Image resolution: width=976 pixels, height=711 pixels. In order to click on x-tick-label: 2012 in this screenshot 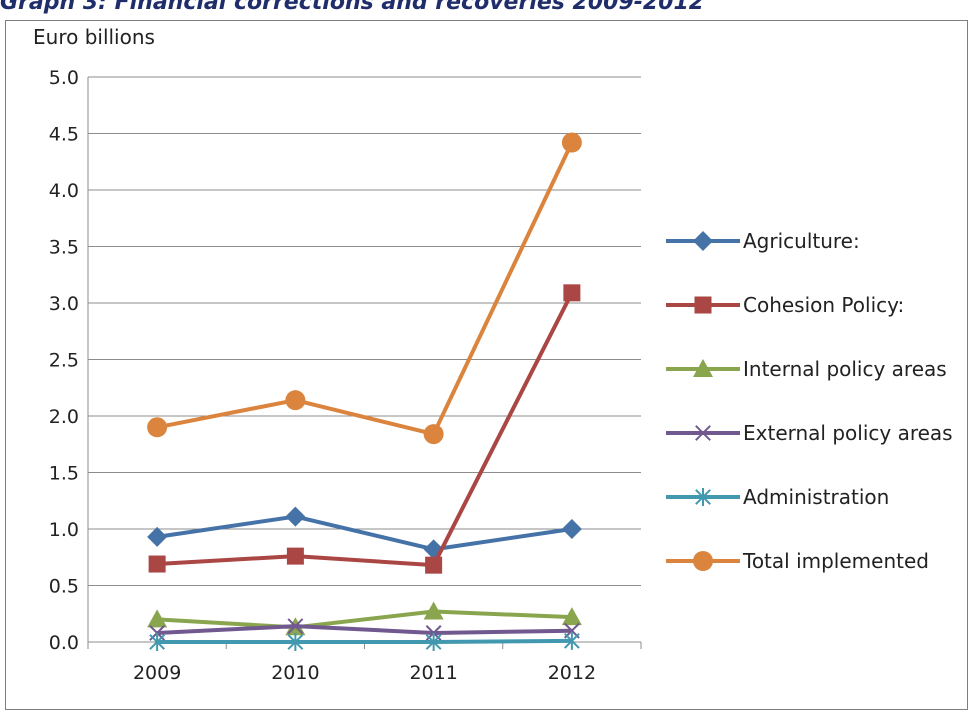, I will do `click(572, 673)`.